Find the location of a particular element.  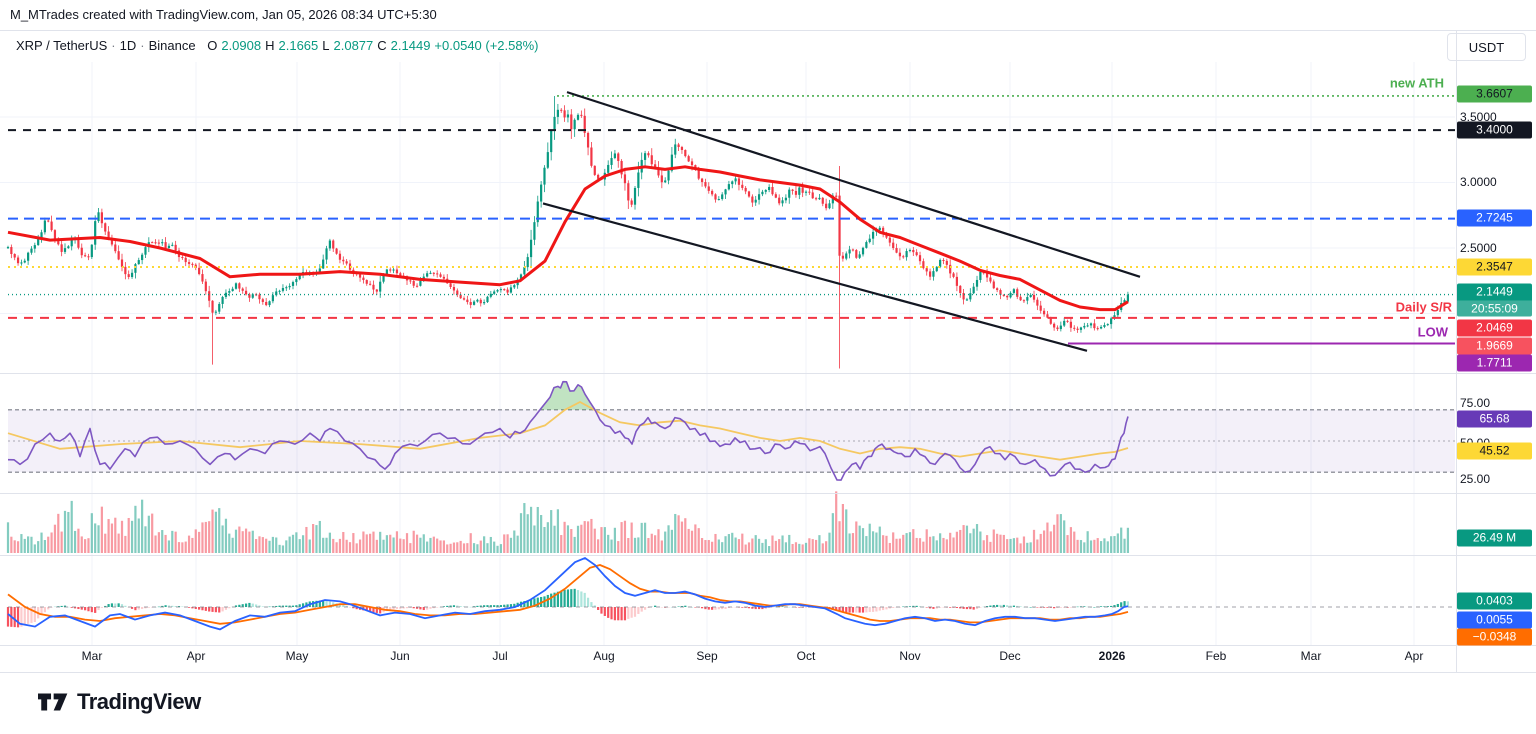

price-badge-2.1449: 2.1449 20:55:09 is located at coordinates (1494, 300).